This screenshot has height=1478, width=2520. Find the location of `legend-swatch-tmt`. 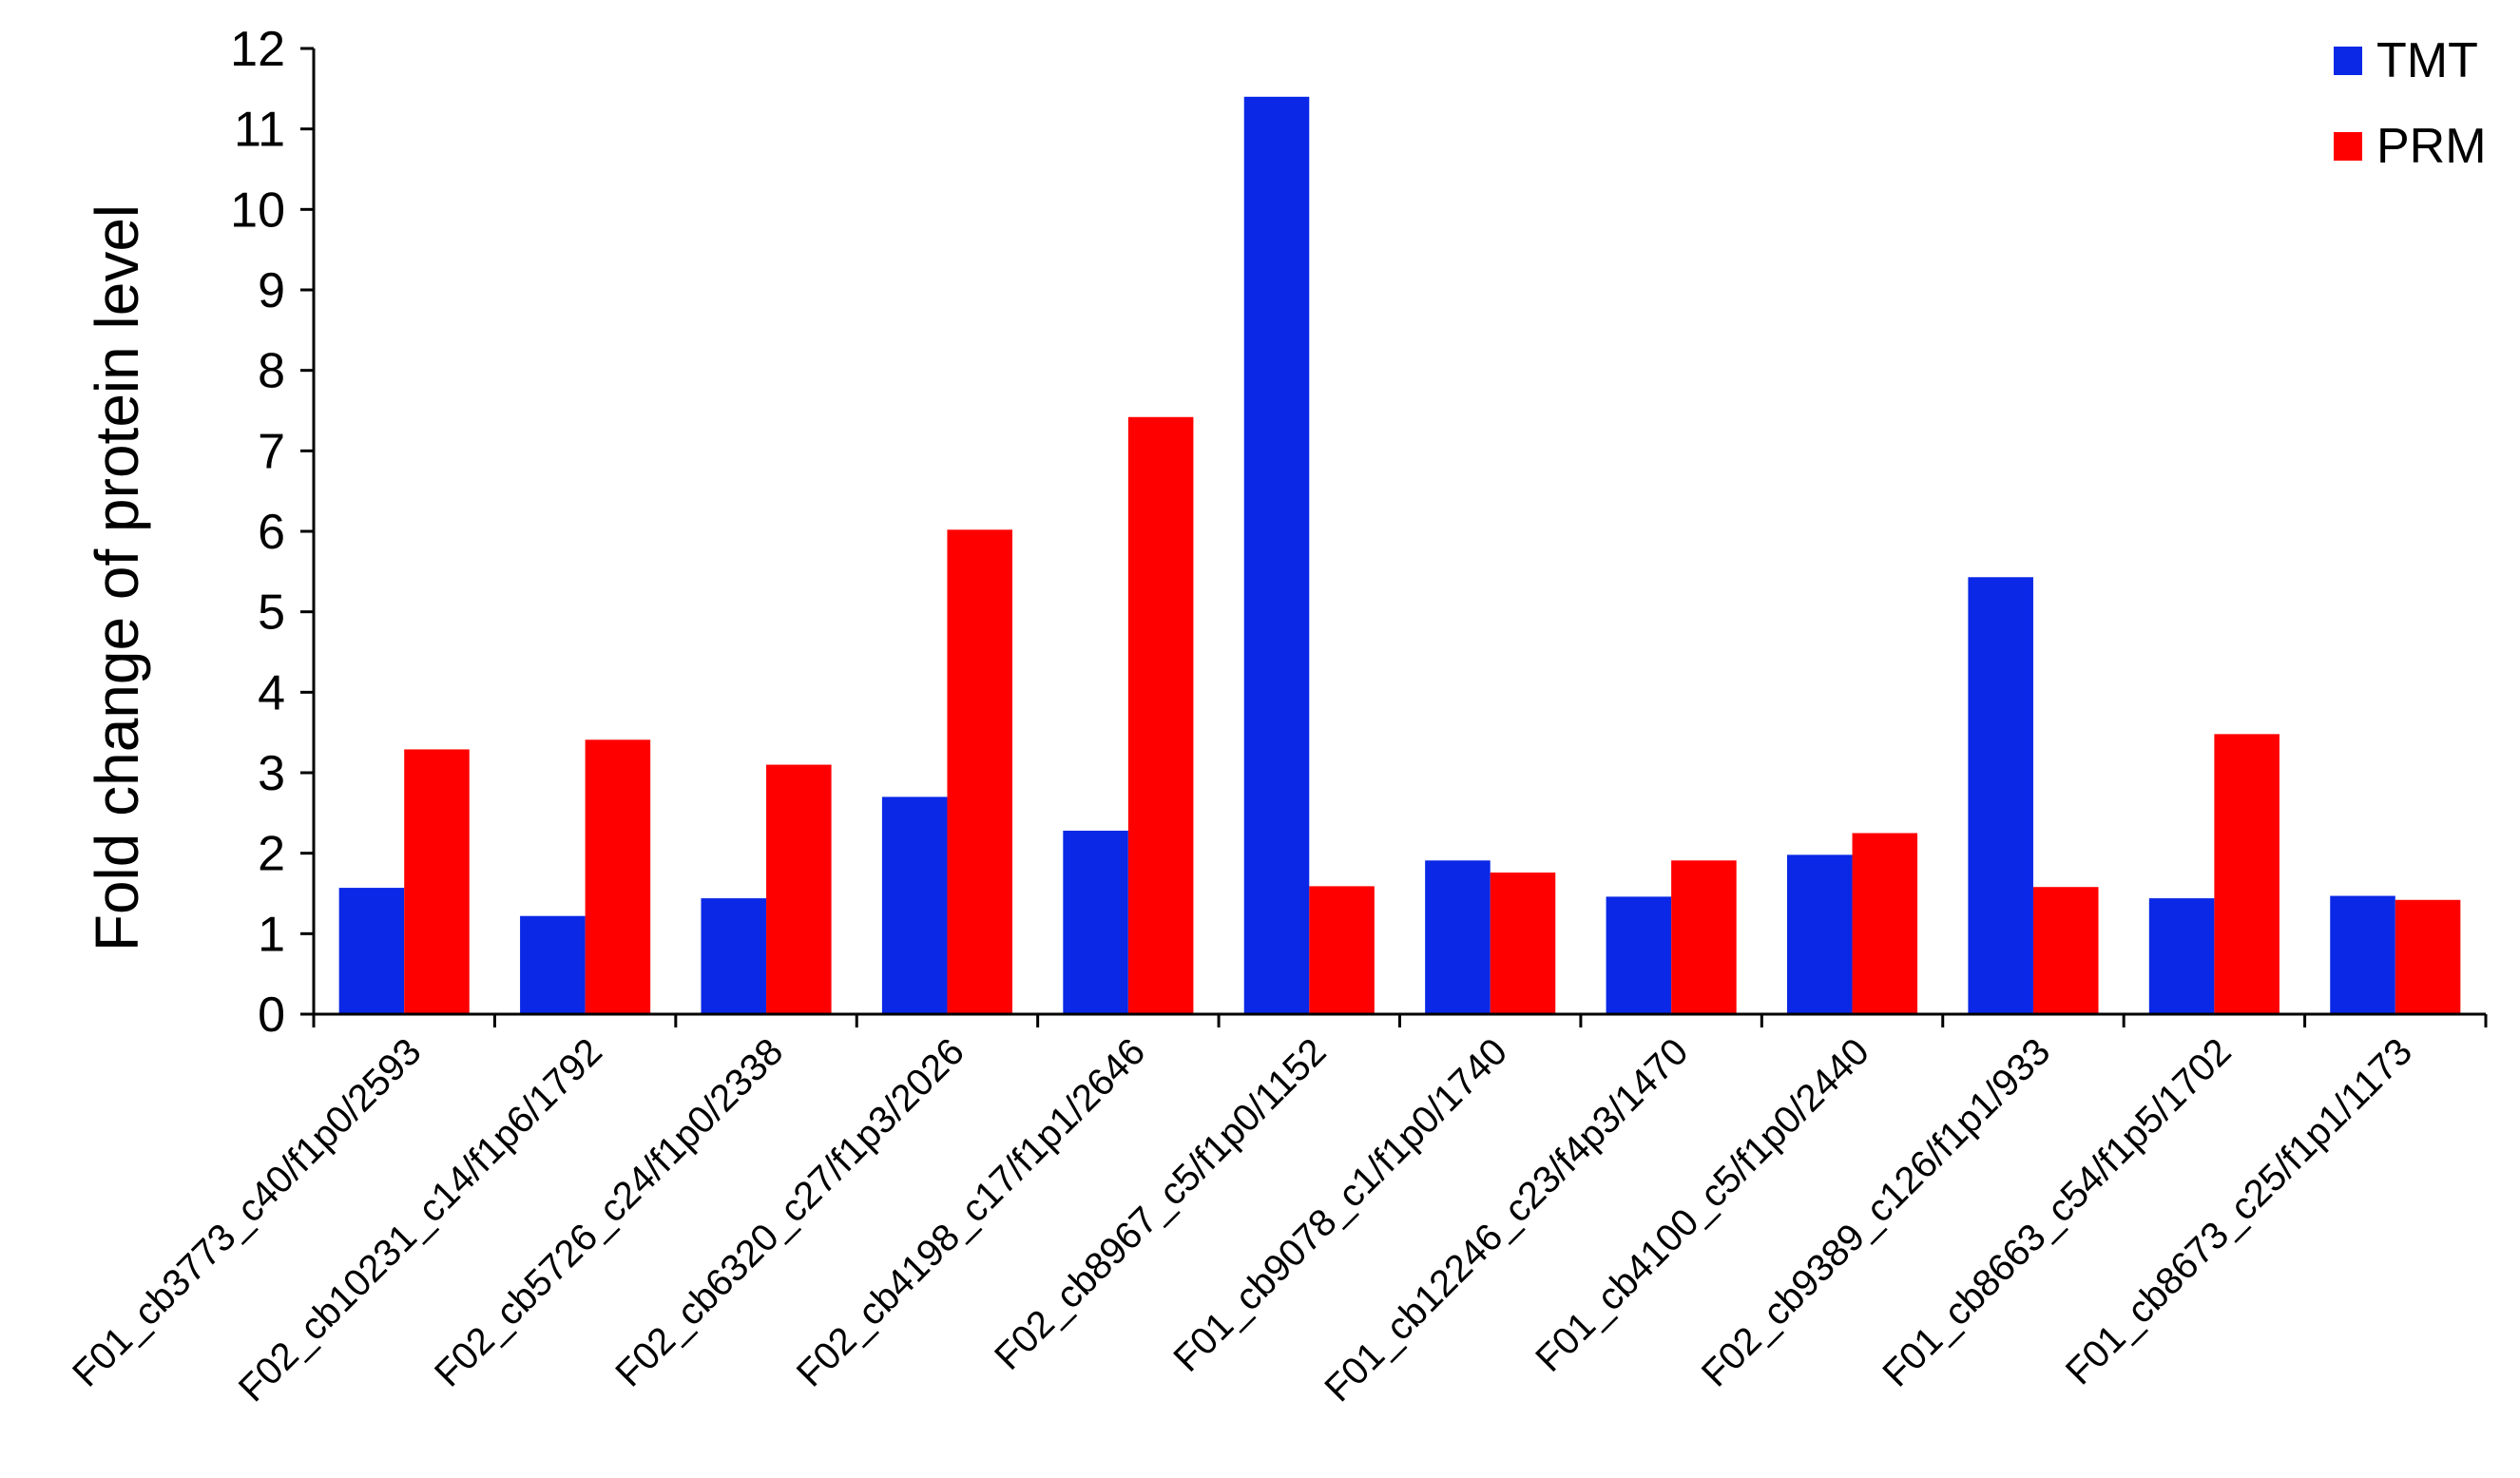

legend-swatch-tmt is located at coordinates (2348, 61).